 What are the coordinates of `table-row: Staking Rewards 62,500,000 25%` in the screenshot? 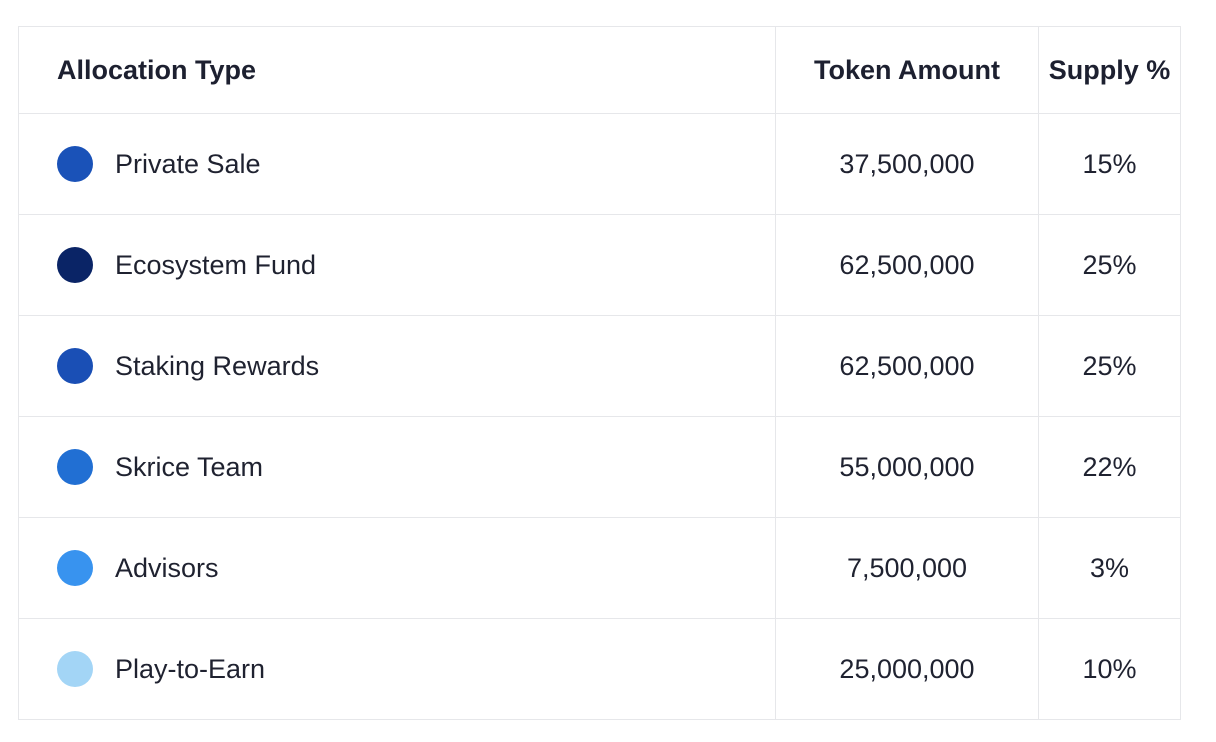 It's located at (599, 366).